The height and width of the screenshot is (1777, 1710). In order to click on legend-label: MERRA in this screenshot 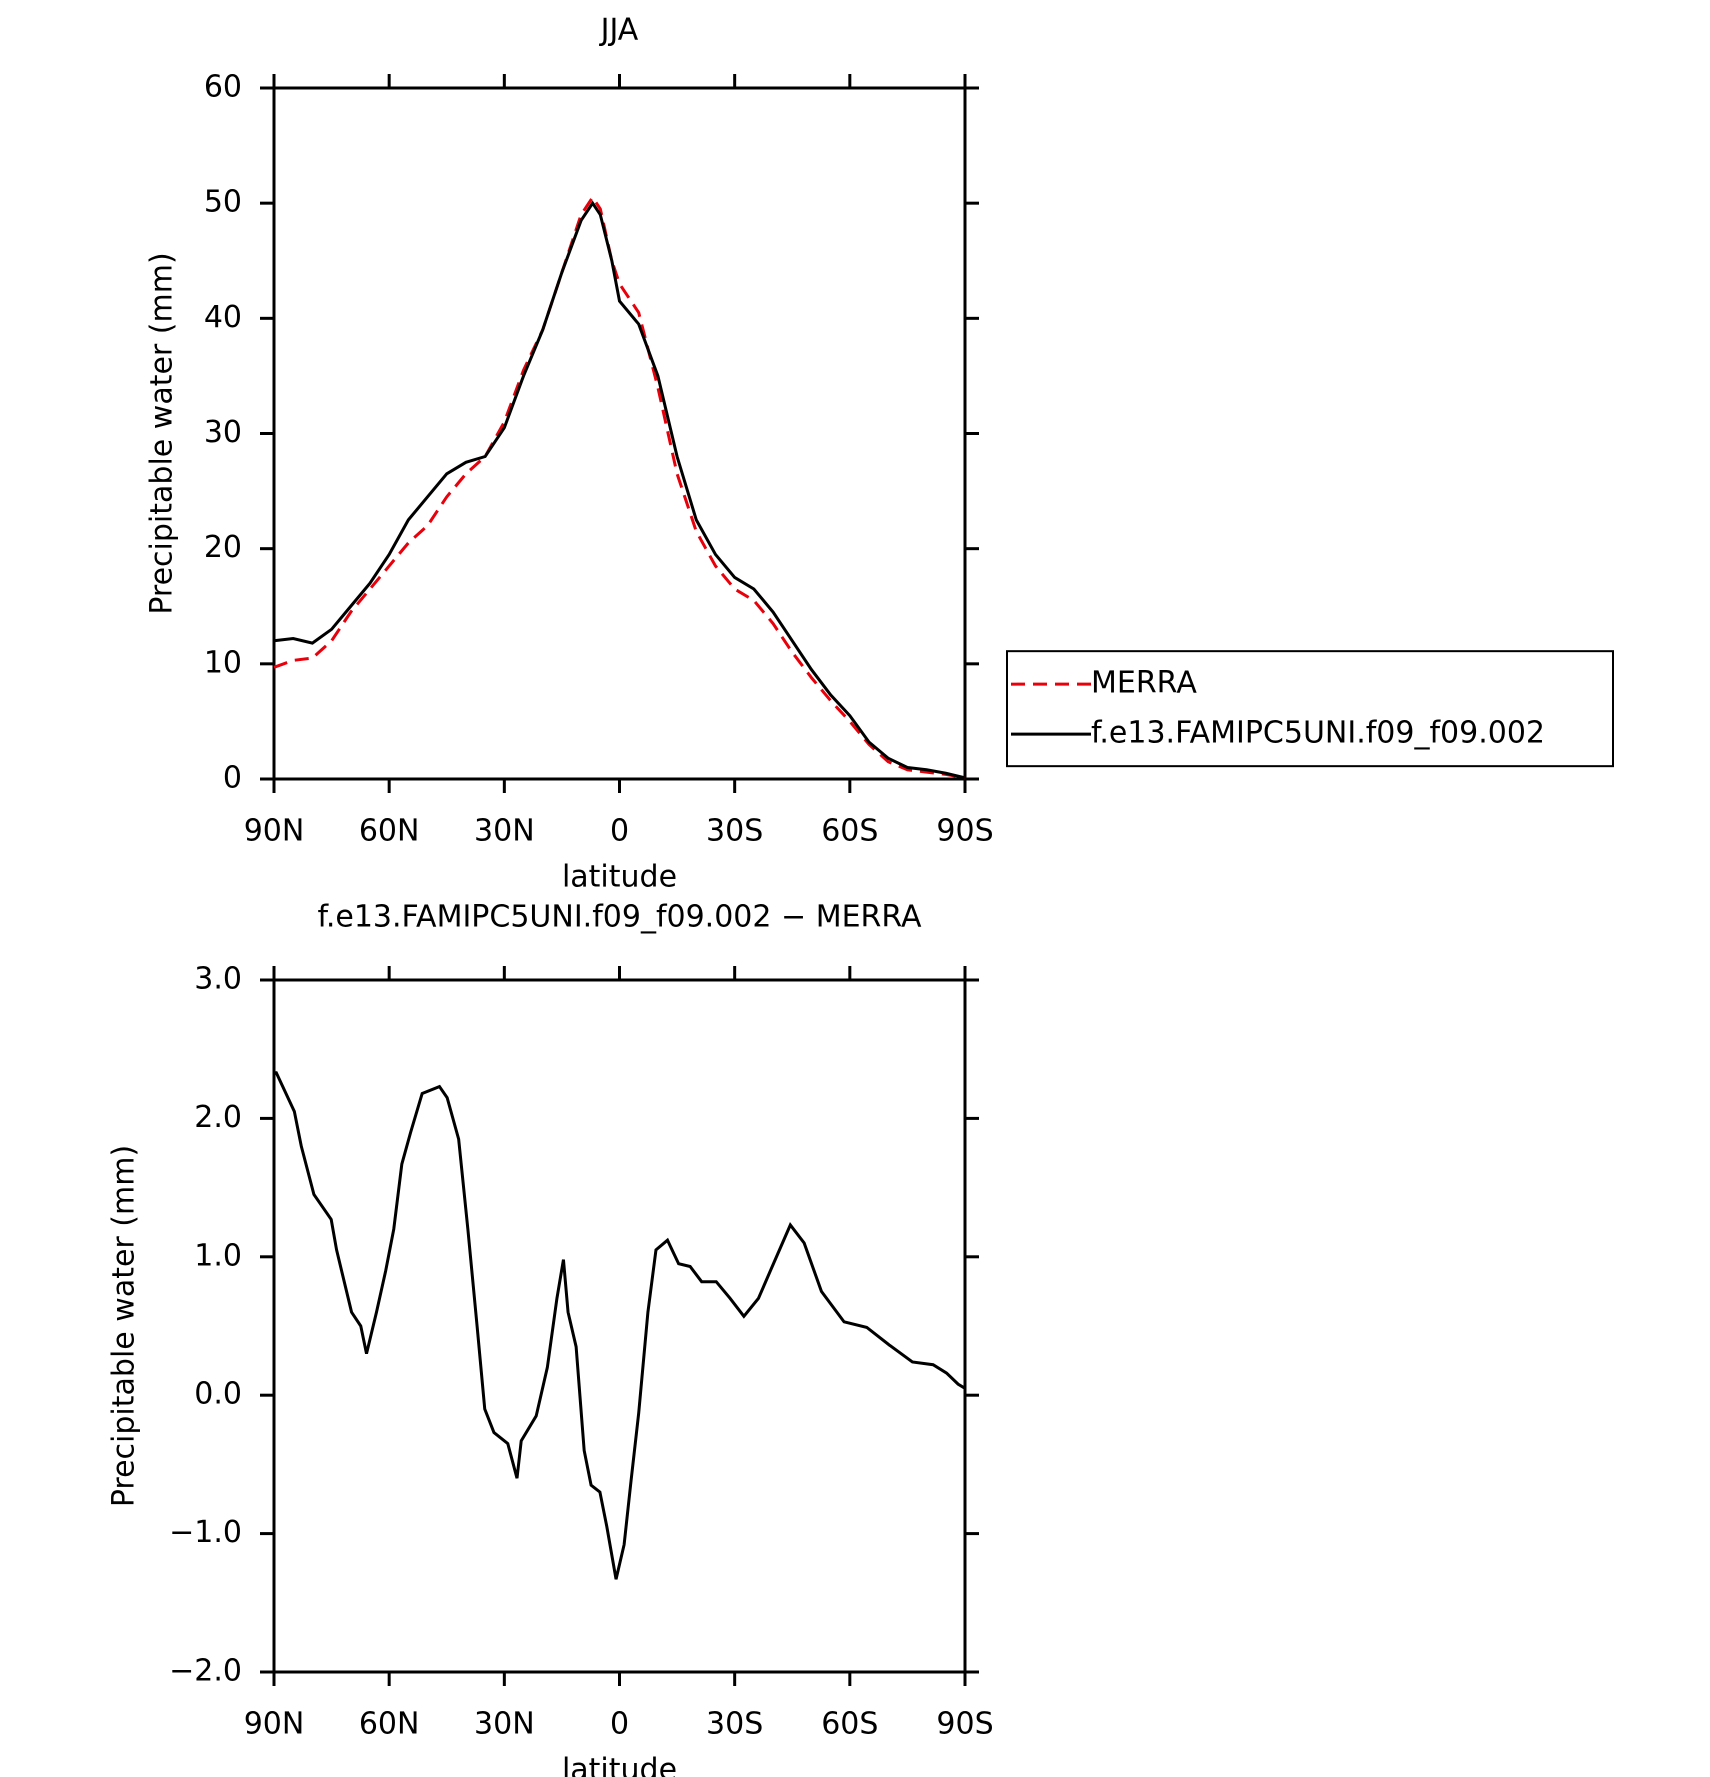, I will do `click(1144, 683)`.